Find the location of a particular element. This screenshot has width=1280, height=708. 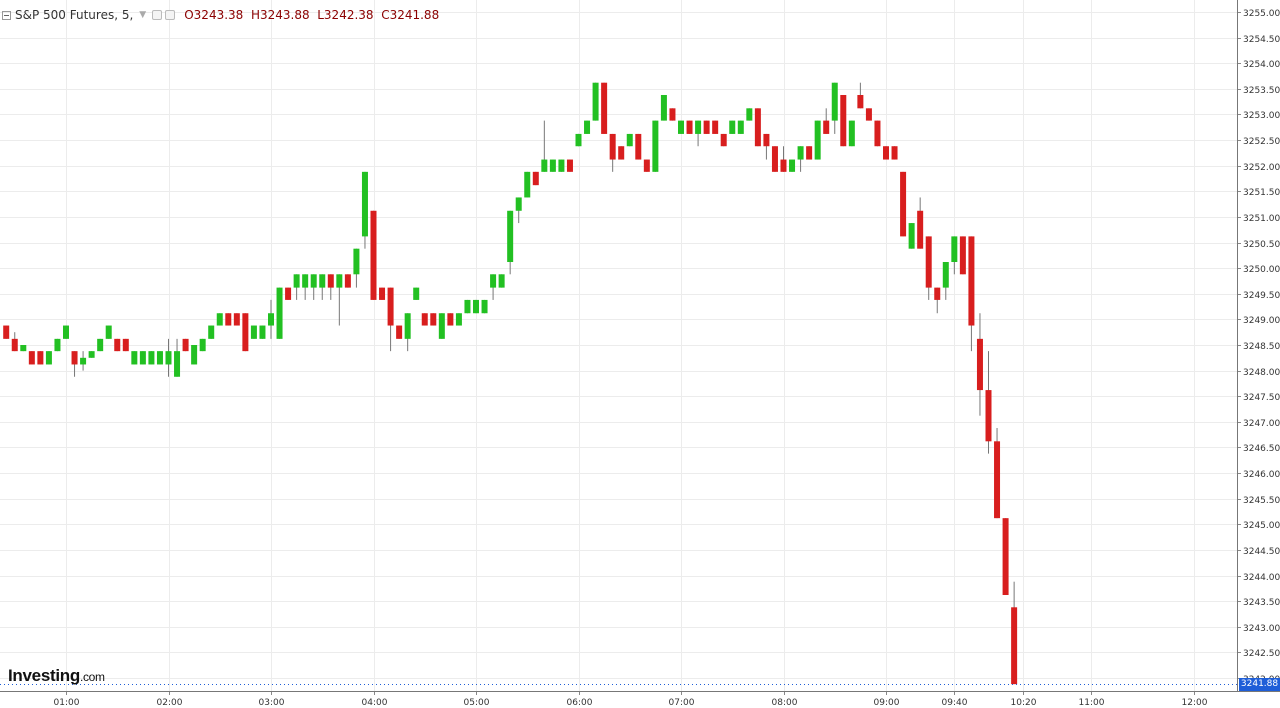

x-tick-label: 05:00 is located at coordinates (477, 703).